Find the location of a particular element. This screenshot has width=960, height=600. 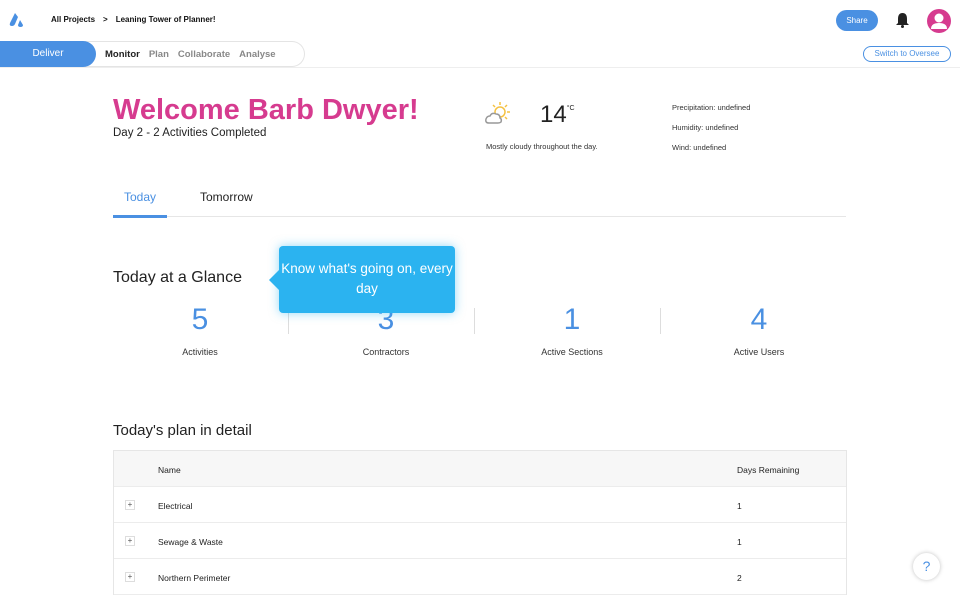

weather-description: Mostly cloudy throughout the day. is located at coordinates (542, 146).